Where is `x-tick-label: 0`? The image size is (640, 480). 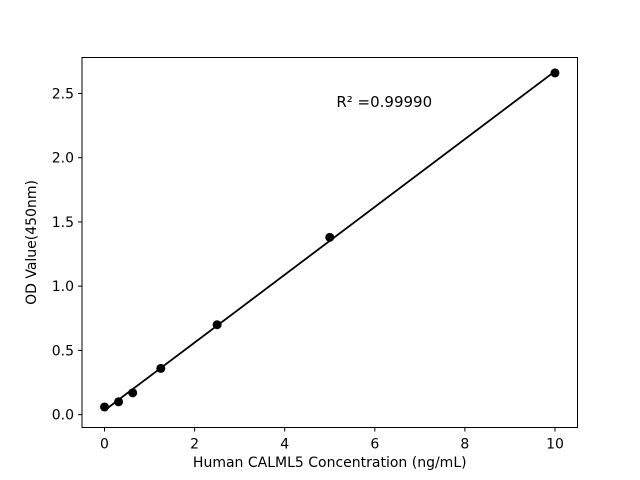
x-tick-label: 0 is located at coordinates (104, 445).